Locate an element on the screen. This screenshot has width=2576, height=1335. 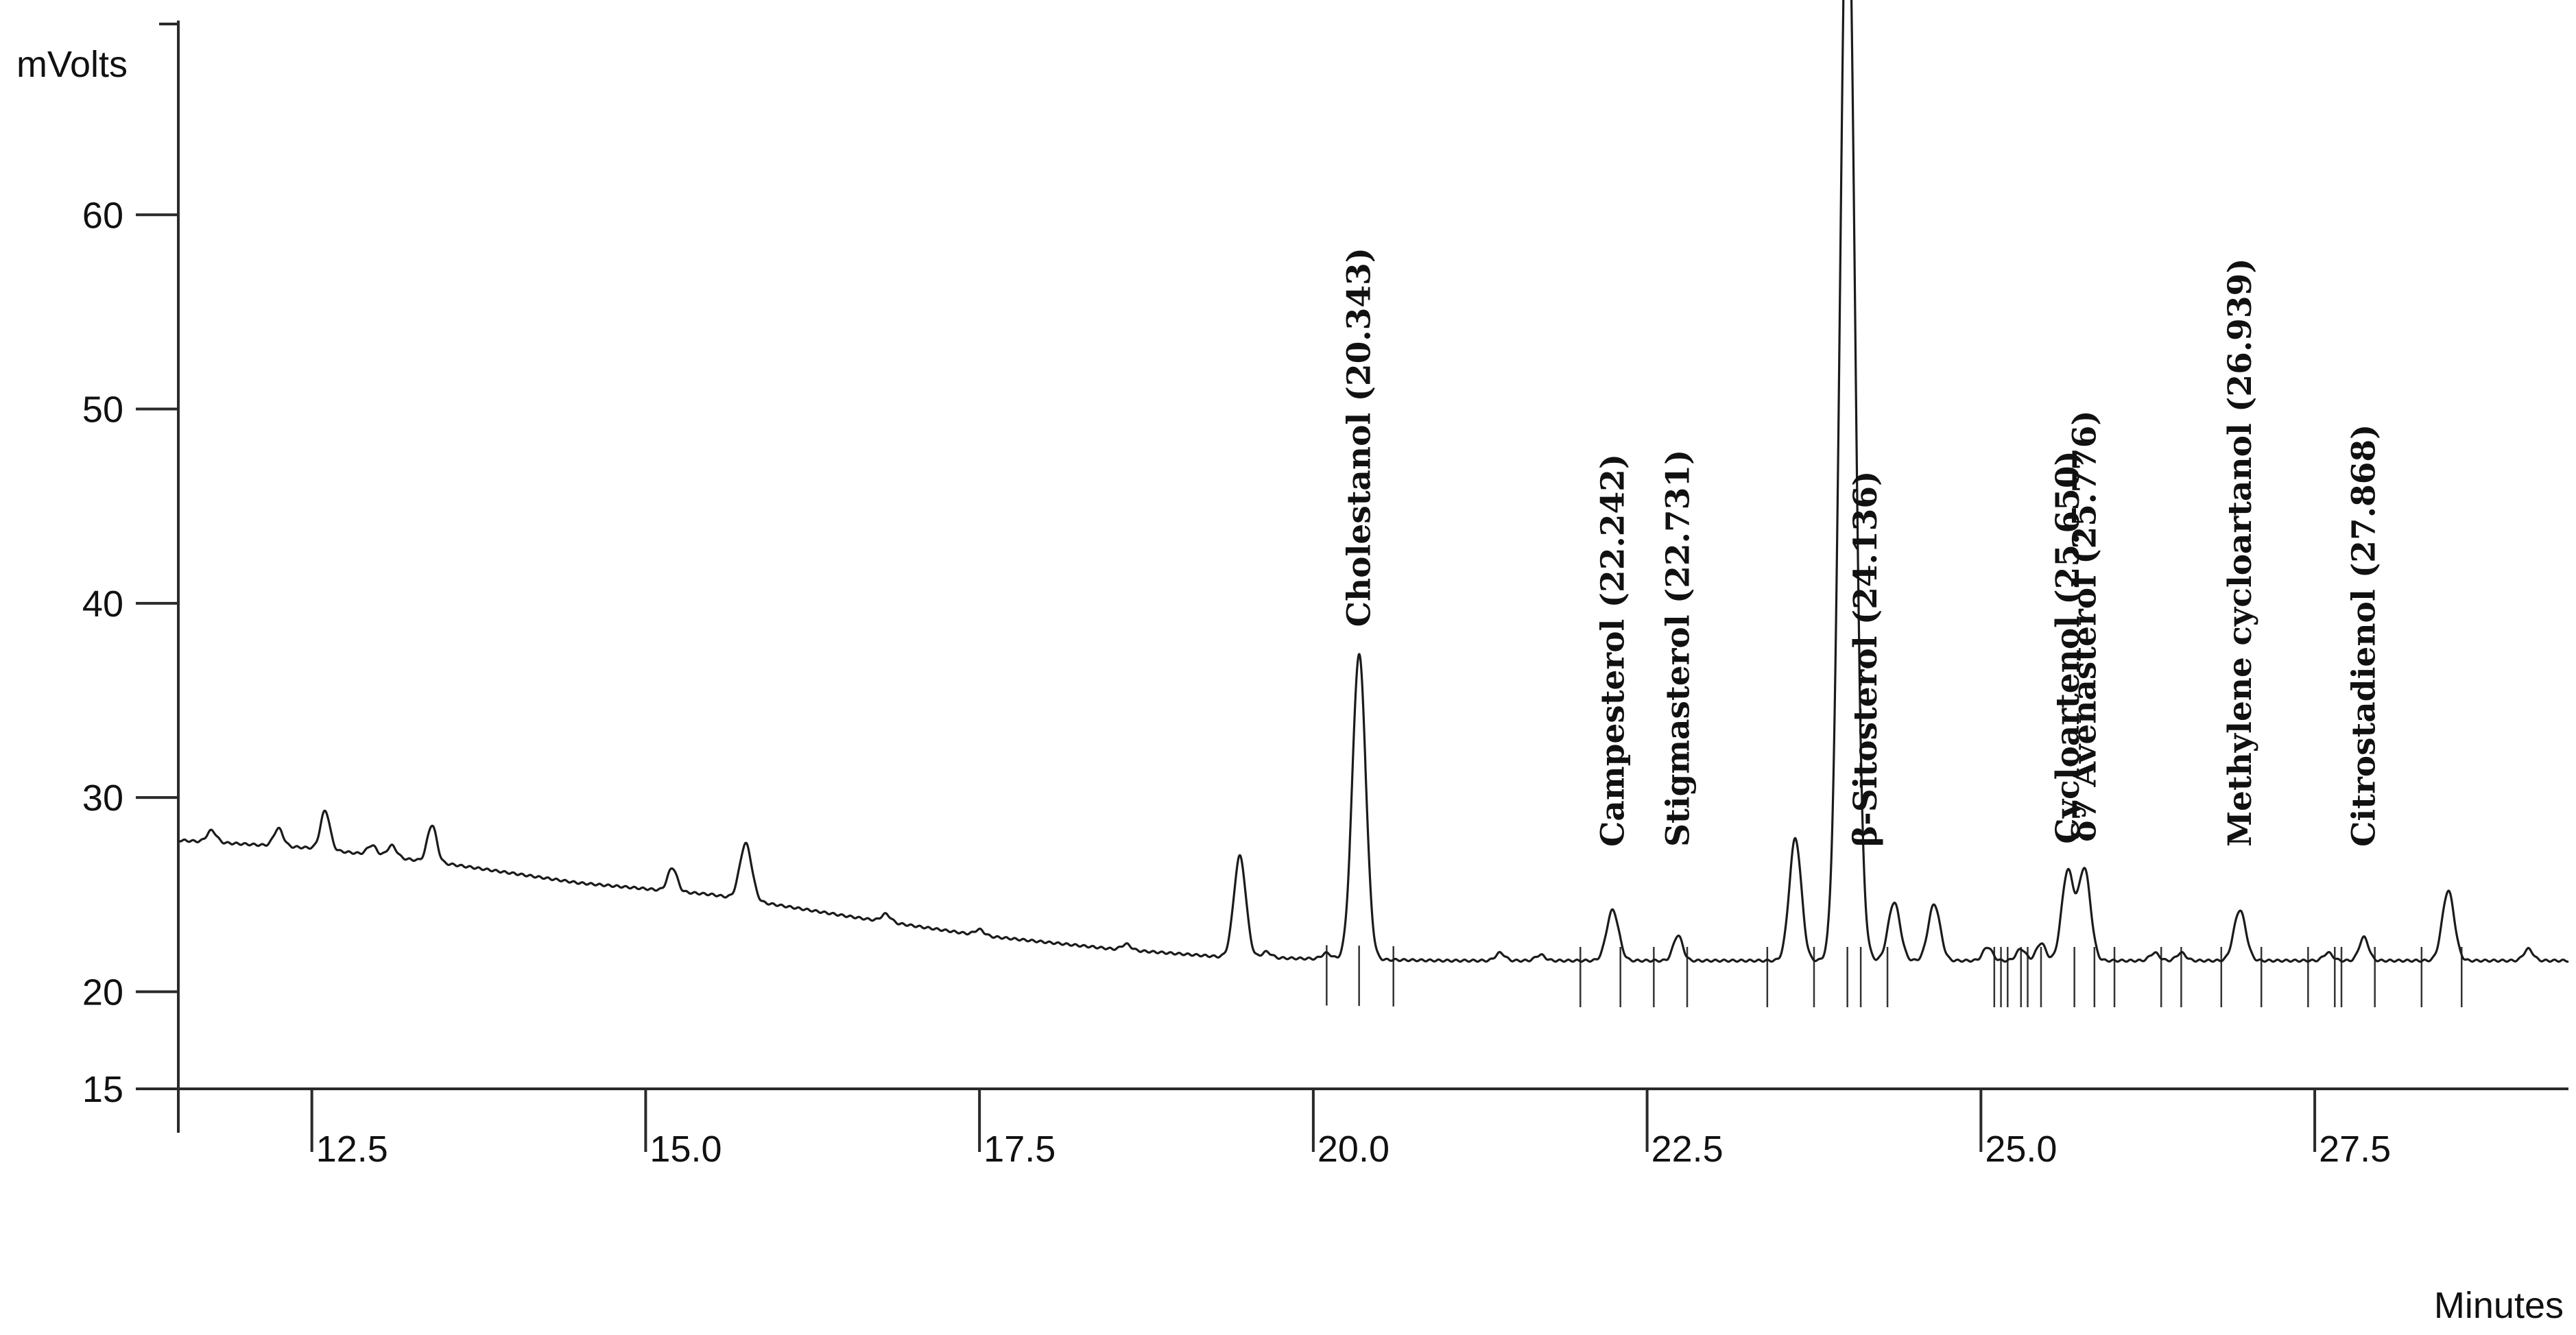
x-tick-label: 17.5 is located at coordinates (1019, 1149).